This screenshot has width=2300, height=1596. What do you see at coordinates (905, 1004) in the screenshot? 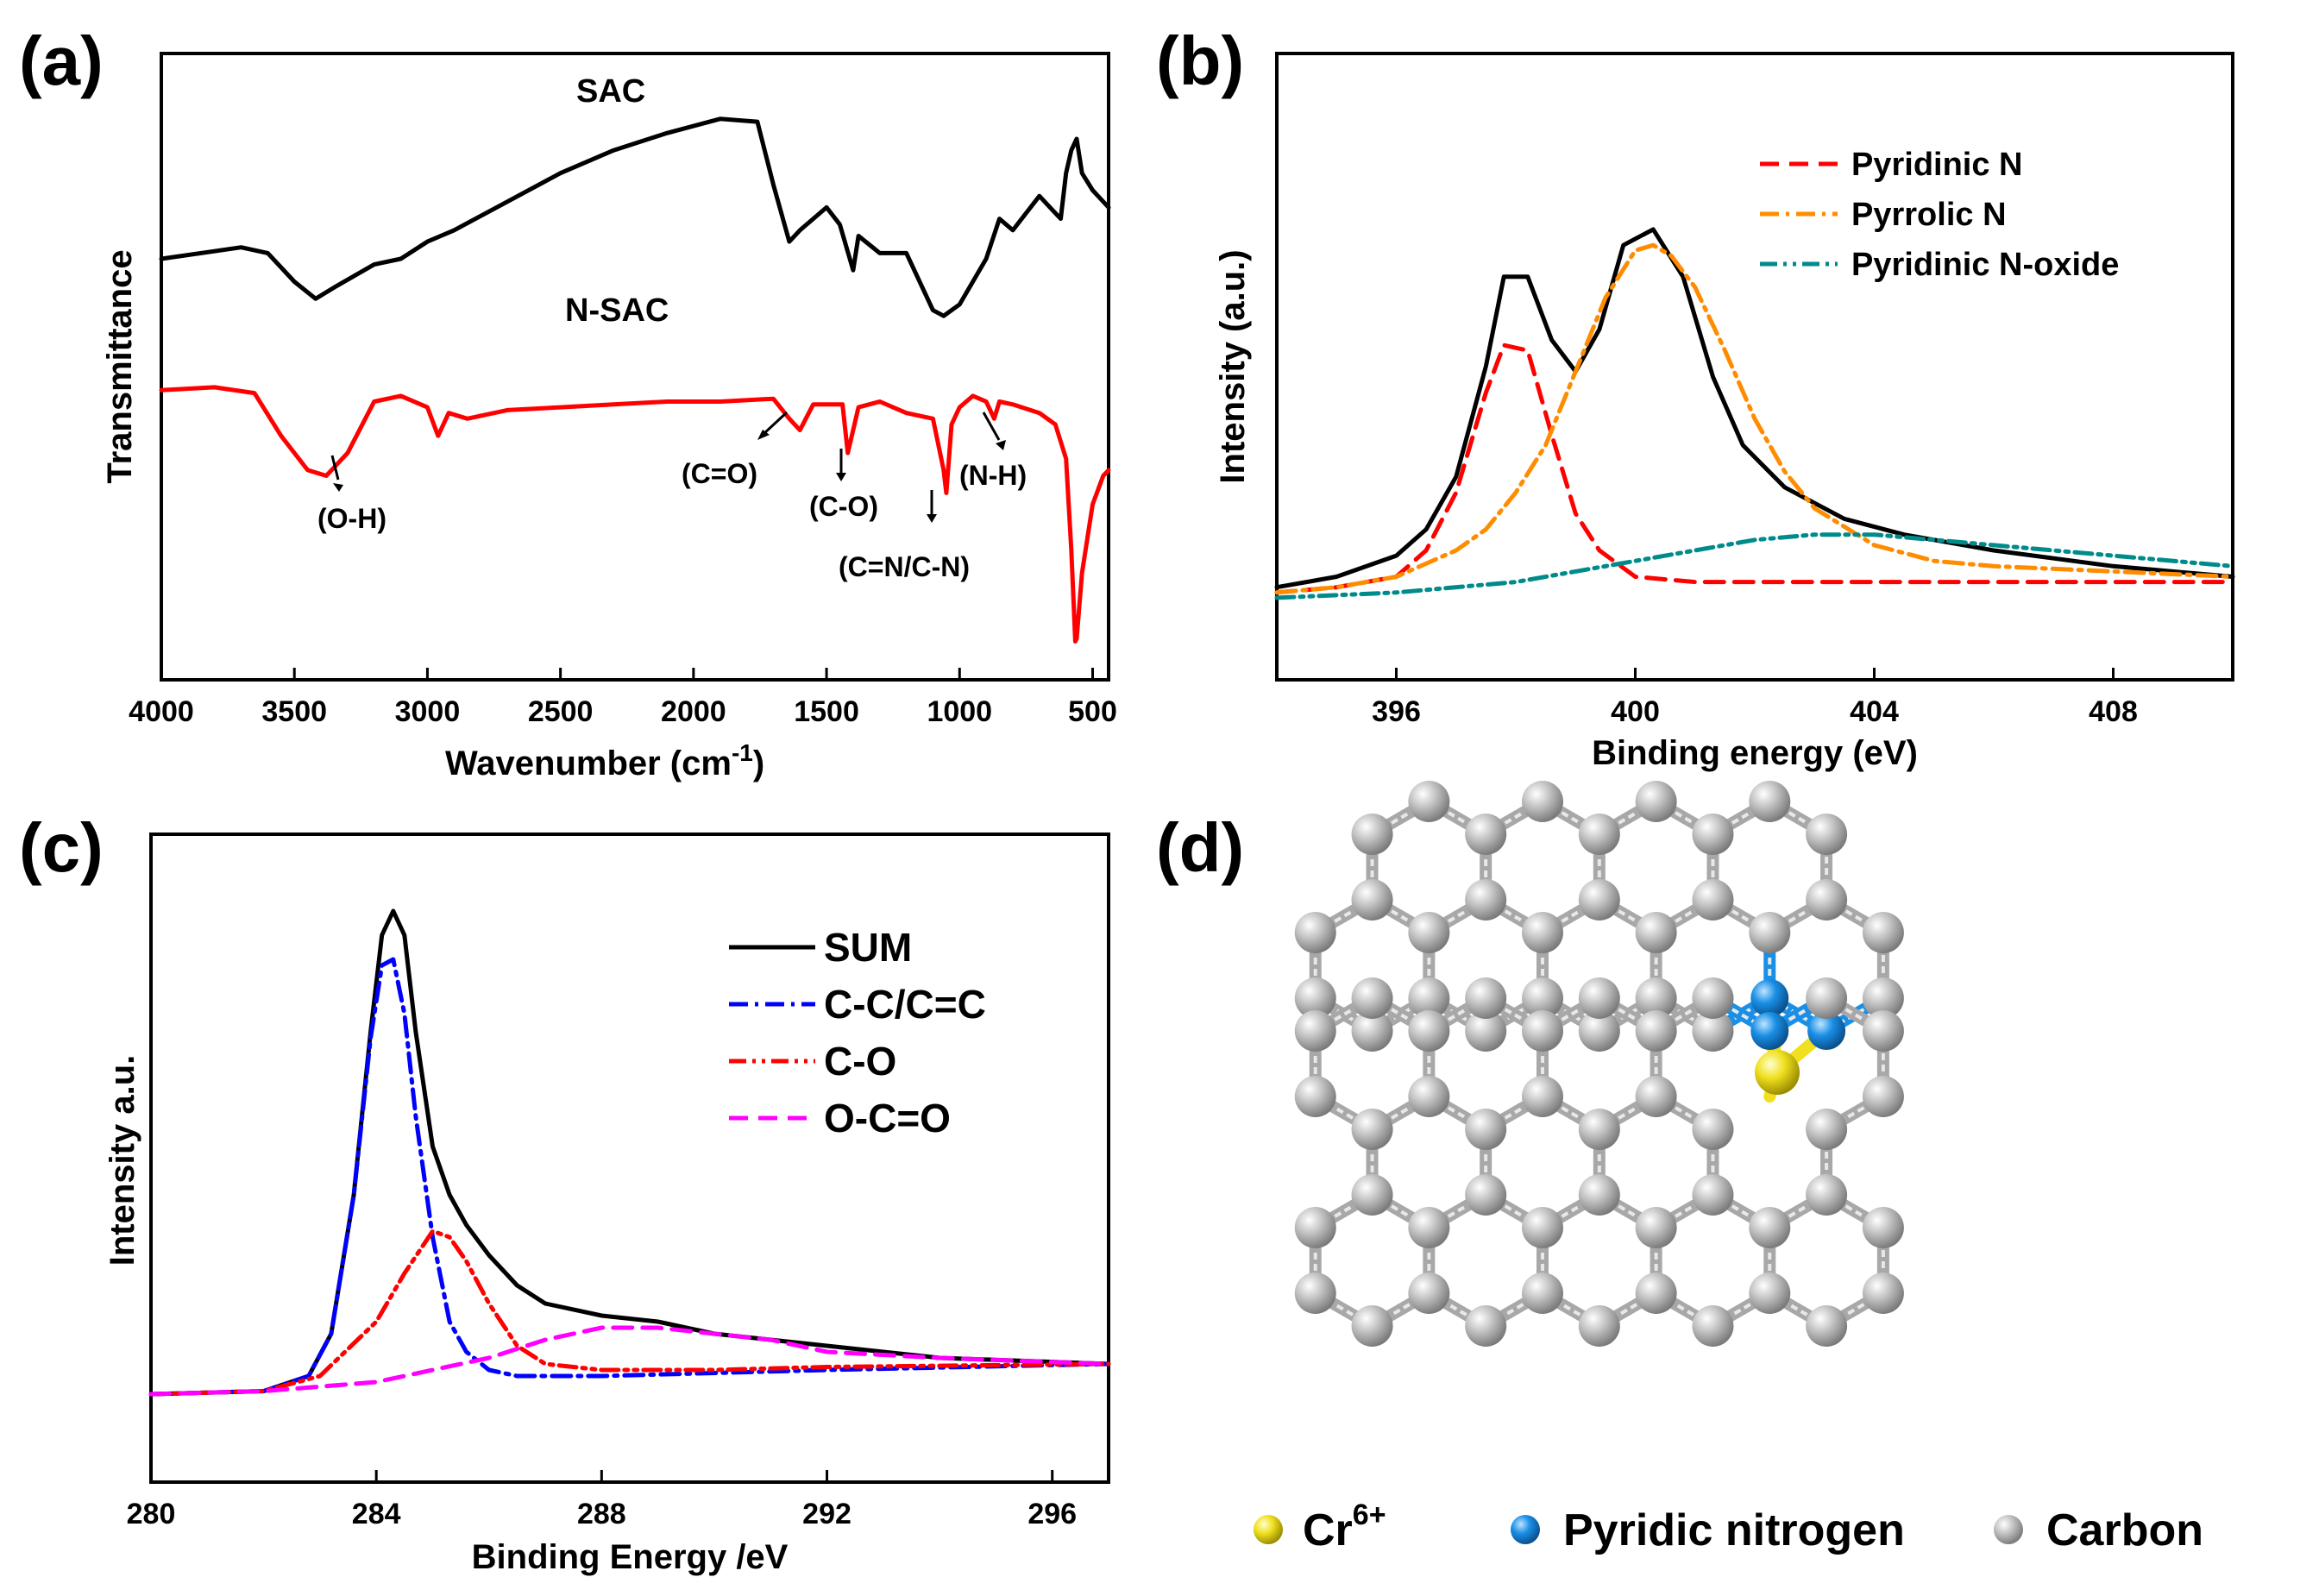
I see `legend-label-c-c: C-C/C=C` at bounding box center [905, 1004].